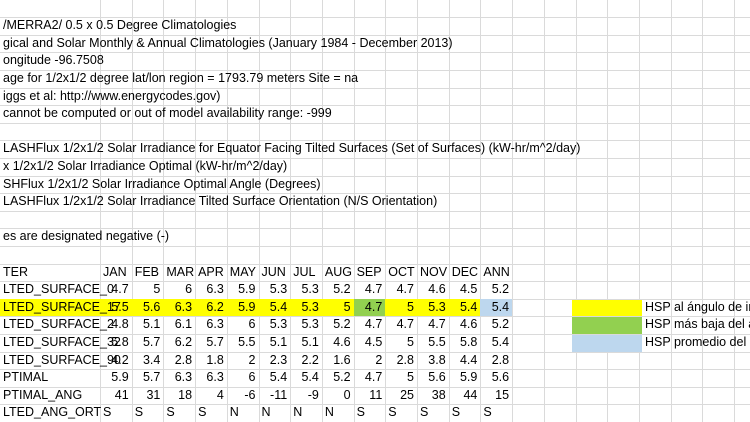  Describe the element at coordinates (183, 342) in the screenshot. I see `data-cell: 6.2` at that location.